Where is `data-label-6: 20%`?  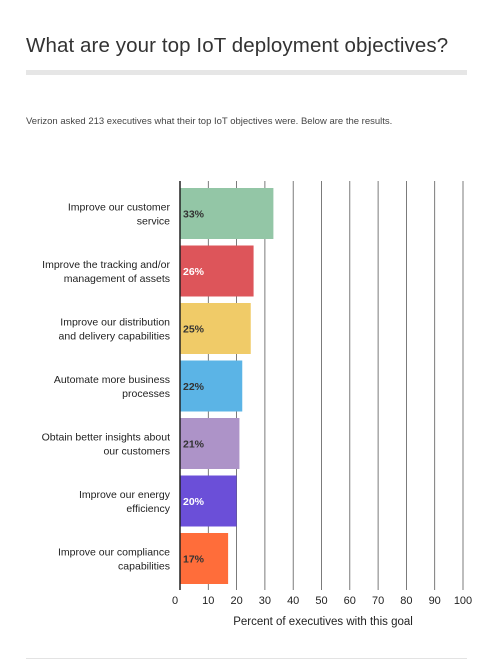 data-label-6: 20% is located at coordinates (194, 502).